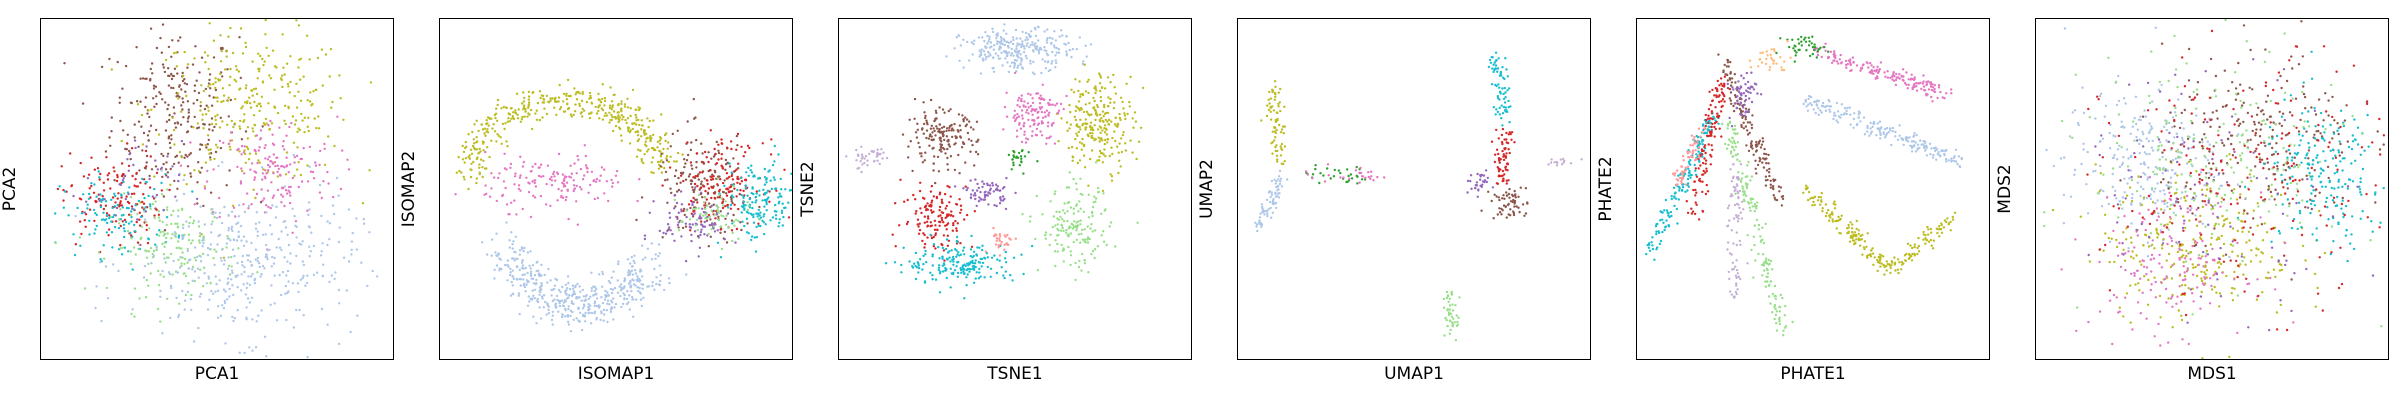 This screenshot has width=2400, height=400. Describe the element at coordinates (1080, 221) in the screenshot. I see `tsne-series-cluster-green` at that location.